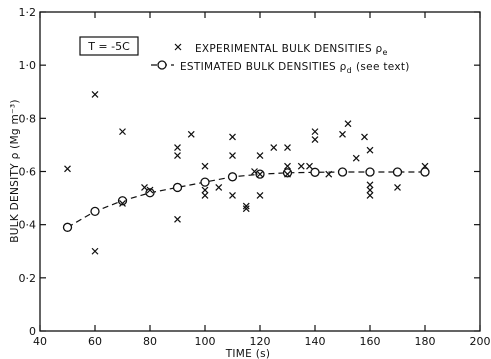 The width and height of the screenshot is (491, 359). What do you see at coordinates (15, 171) in the screenshot?
I see `y-axis-title: BULK DENSITY ρ (Mg m⁻³)` at bounding box center [15, 171].